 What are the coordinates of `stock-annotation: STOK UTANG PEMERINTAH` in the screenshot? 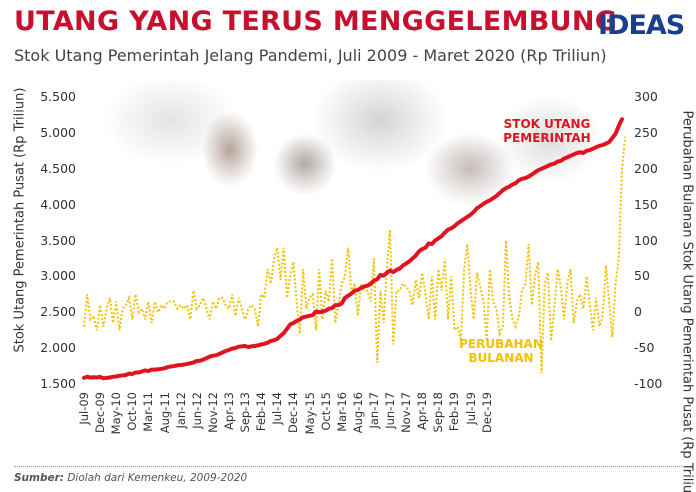 It's located at (547, 131).